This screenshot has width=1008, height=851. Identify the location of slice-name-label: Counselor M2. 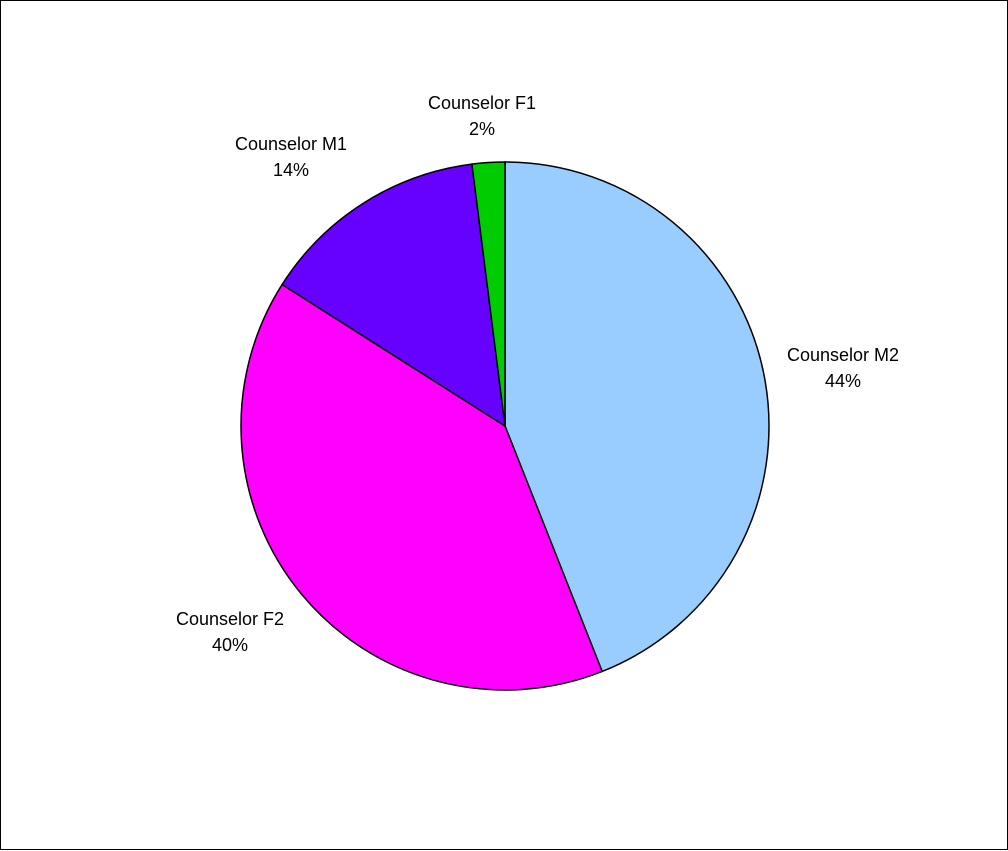
(843, 355).